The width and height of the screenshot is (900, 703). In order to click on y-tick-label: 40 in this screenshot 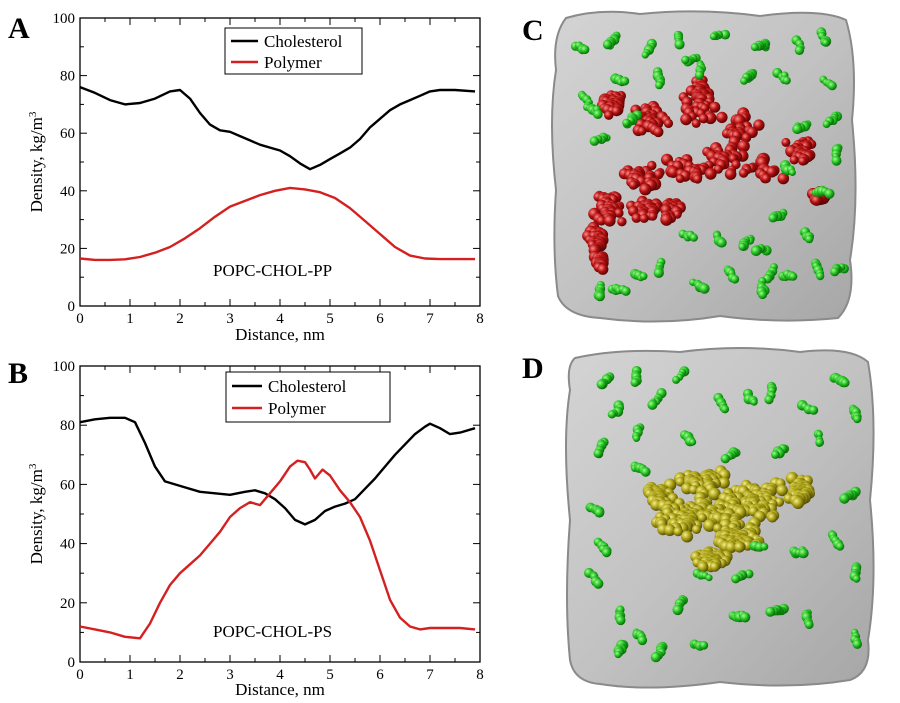, I will do `click(67, 192)`.